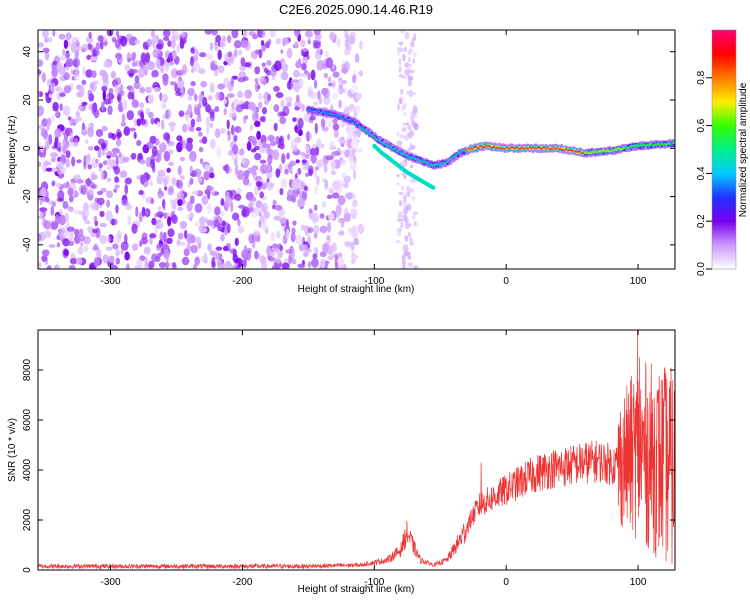 This screenshot has width=750, height=600. I want to click on heatmap-ridge-cell, so click(673, 143).